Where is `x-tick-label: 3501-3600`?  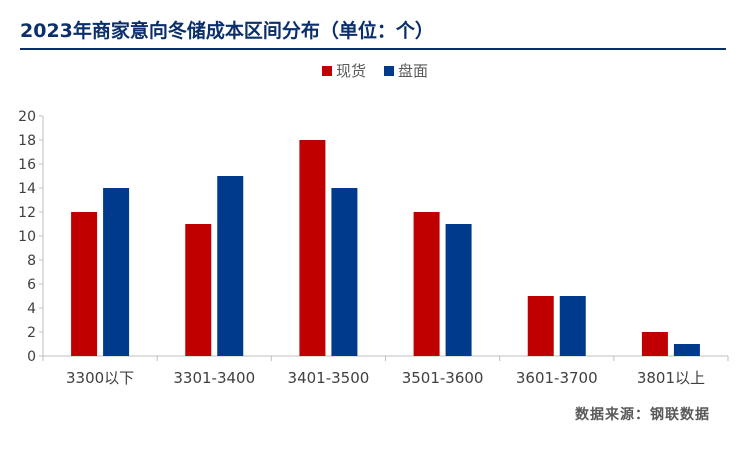
x-tick-label: 3501-3600 is located at coordinates (443, 378).